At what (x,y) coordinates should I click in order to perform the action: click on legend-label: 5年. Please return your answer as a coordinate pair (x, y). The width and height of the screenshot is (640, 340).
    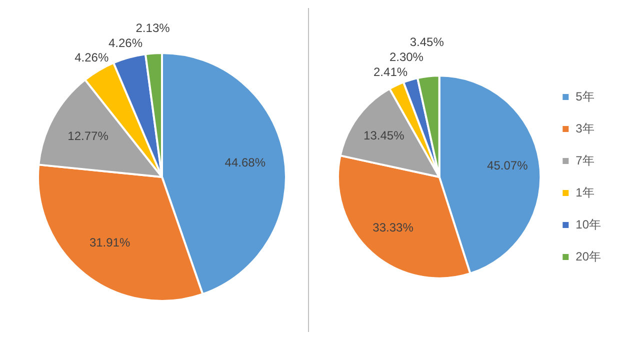
    Looking at the image, I should click on (585, 96).